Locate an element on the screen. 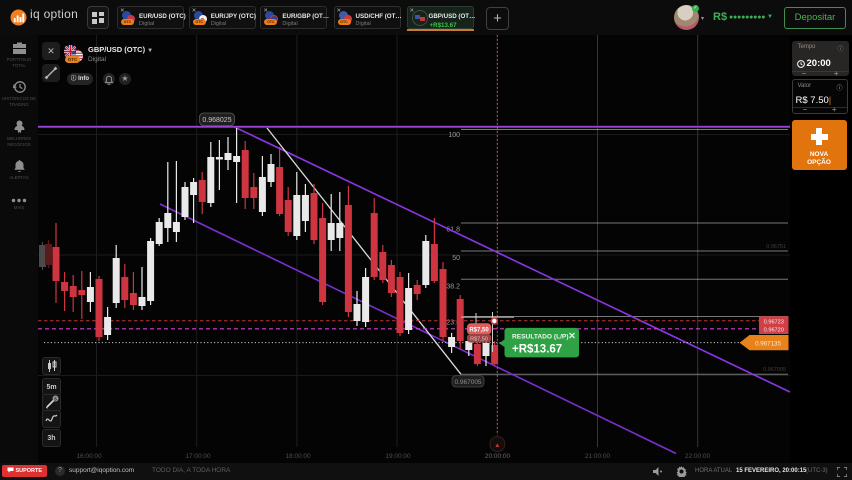 This screenshot has height=480, width=852. svg-text: 17:00:00 is located at coordinates (198, 456).